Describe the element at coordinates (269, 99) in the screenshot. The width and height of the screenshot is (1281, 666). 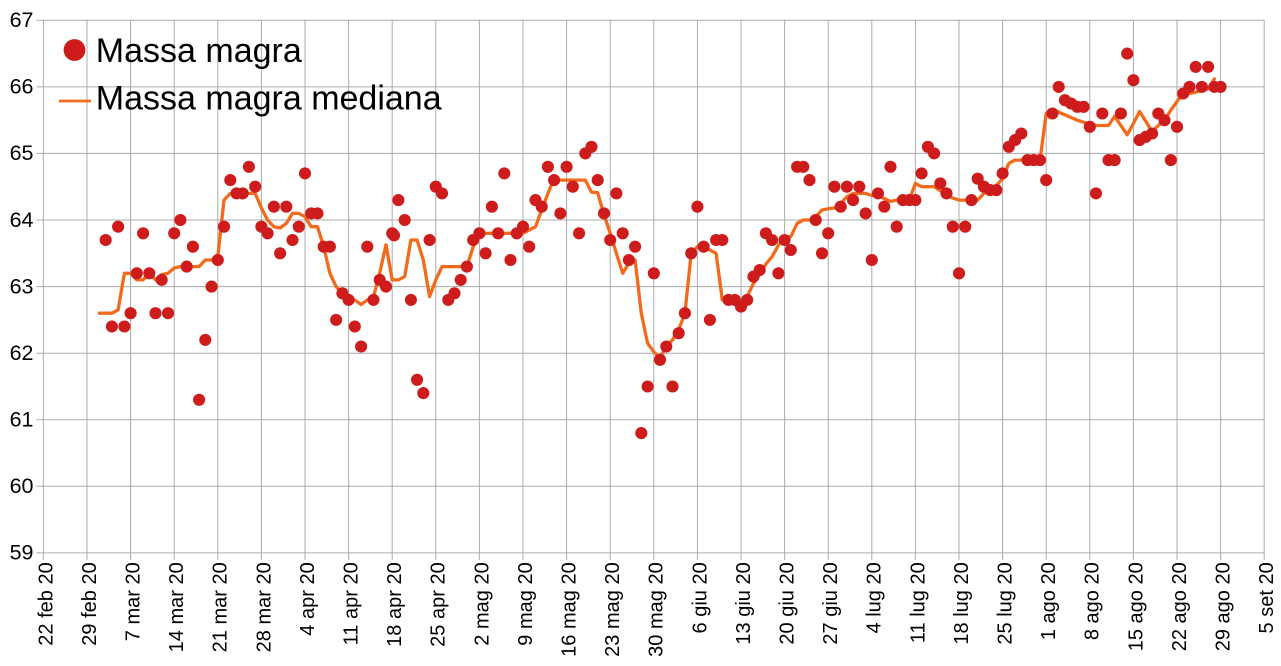
I see `svg-text: Massa magra mediana` at that location.